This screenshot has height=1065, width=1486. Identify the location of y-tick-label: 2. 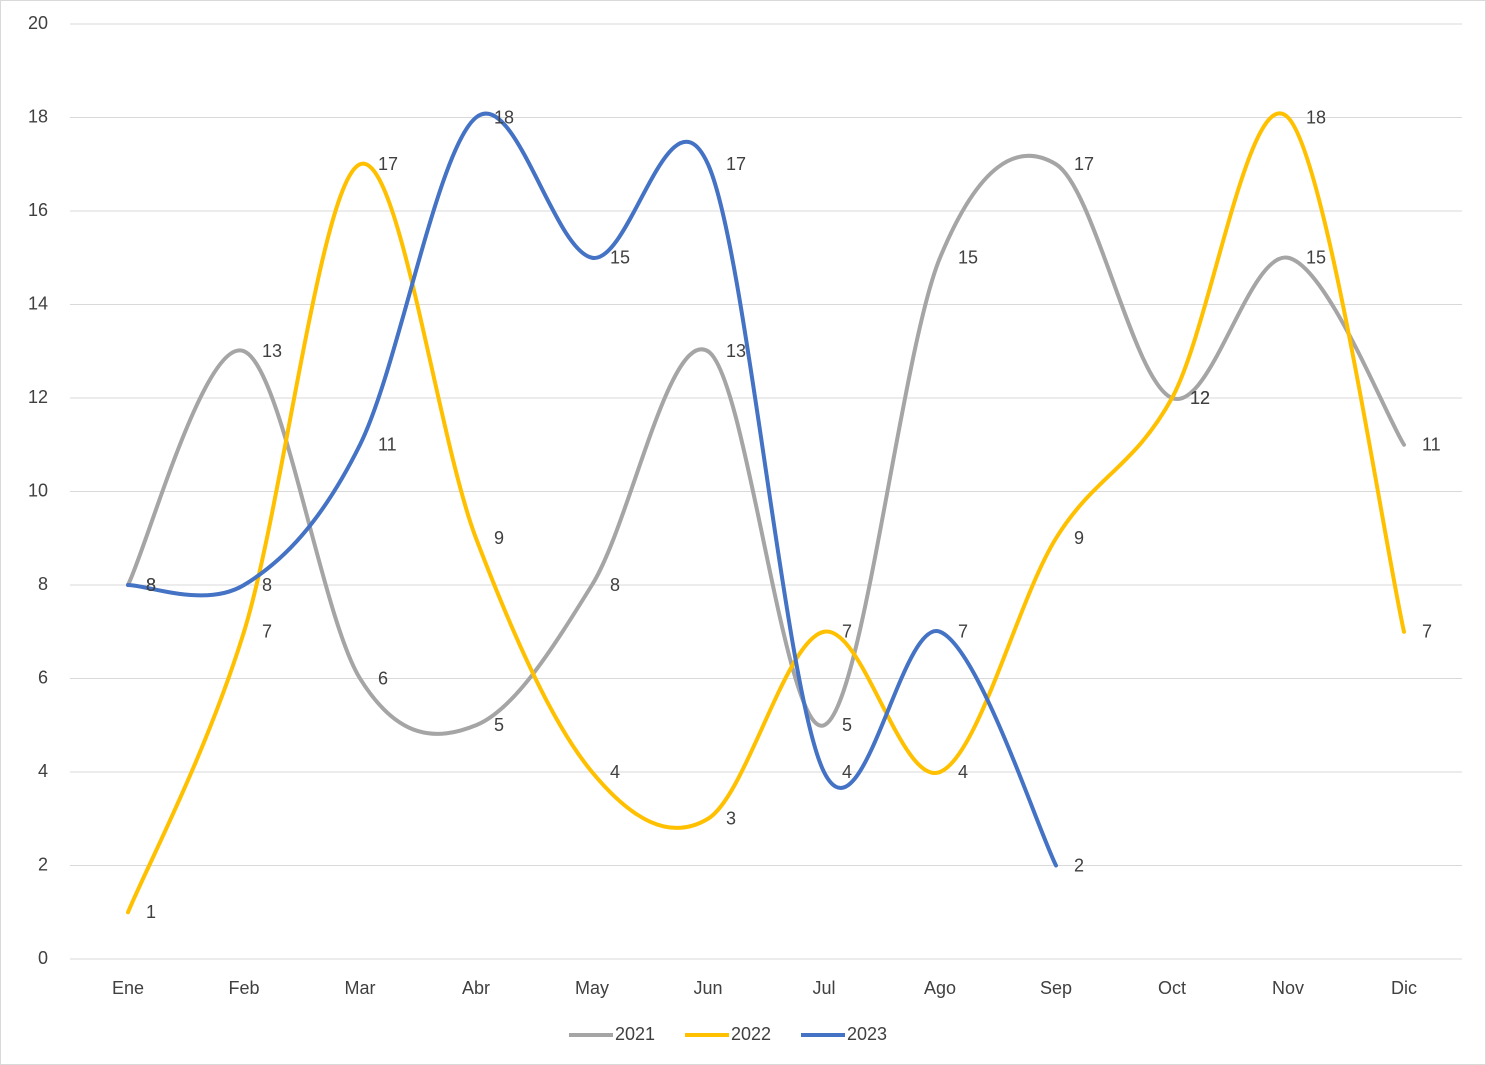
(43, 864).